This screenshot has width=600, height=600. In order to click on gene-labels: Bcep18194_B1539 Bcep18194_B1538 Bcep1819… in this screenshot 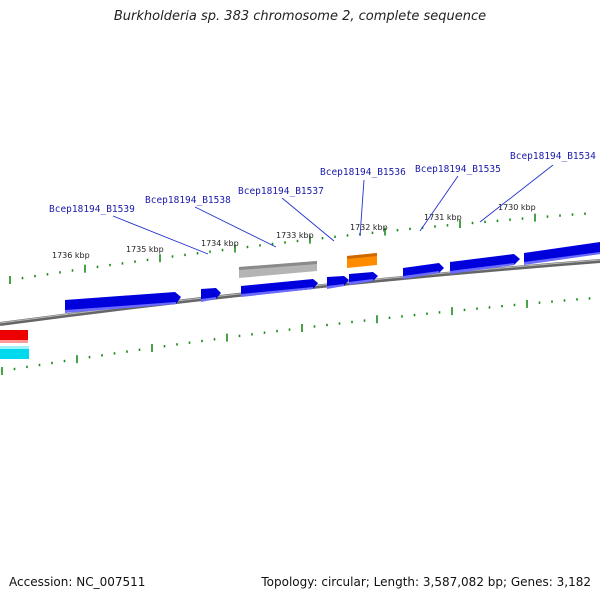, I will do `click(322, 183)`.